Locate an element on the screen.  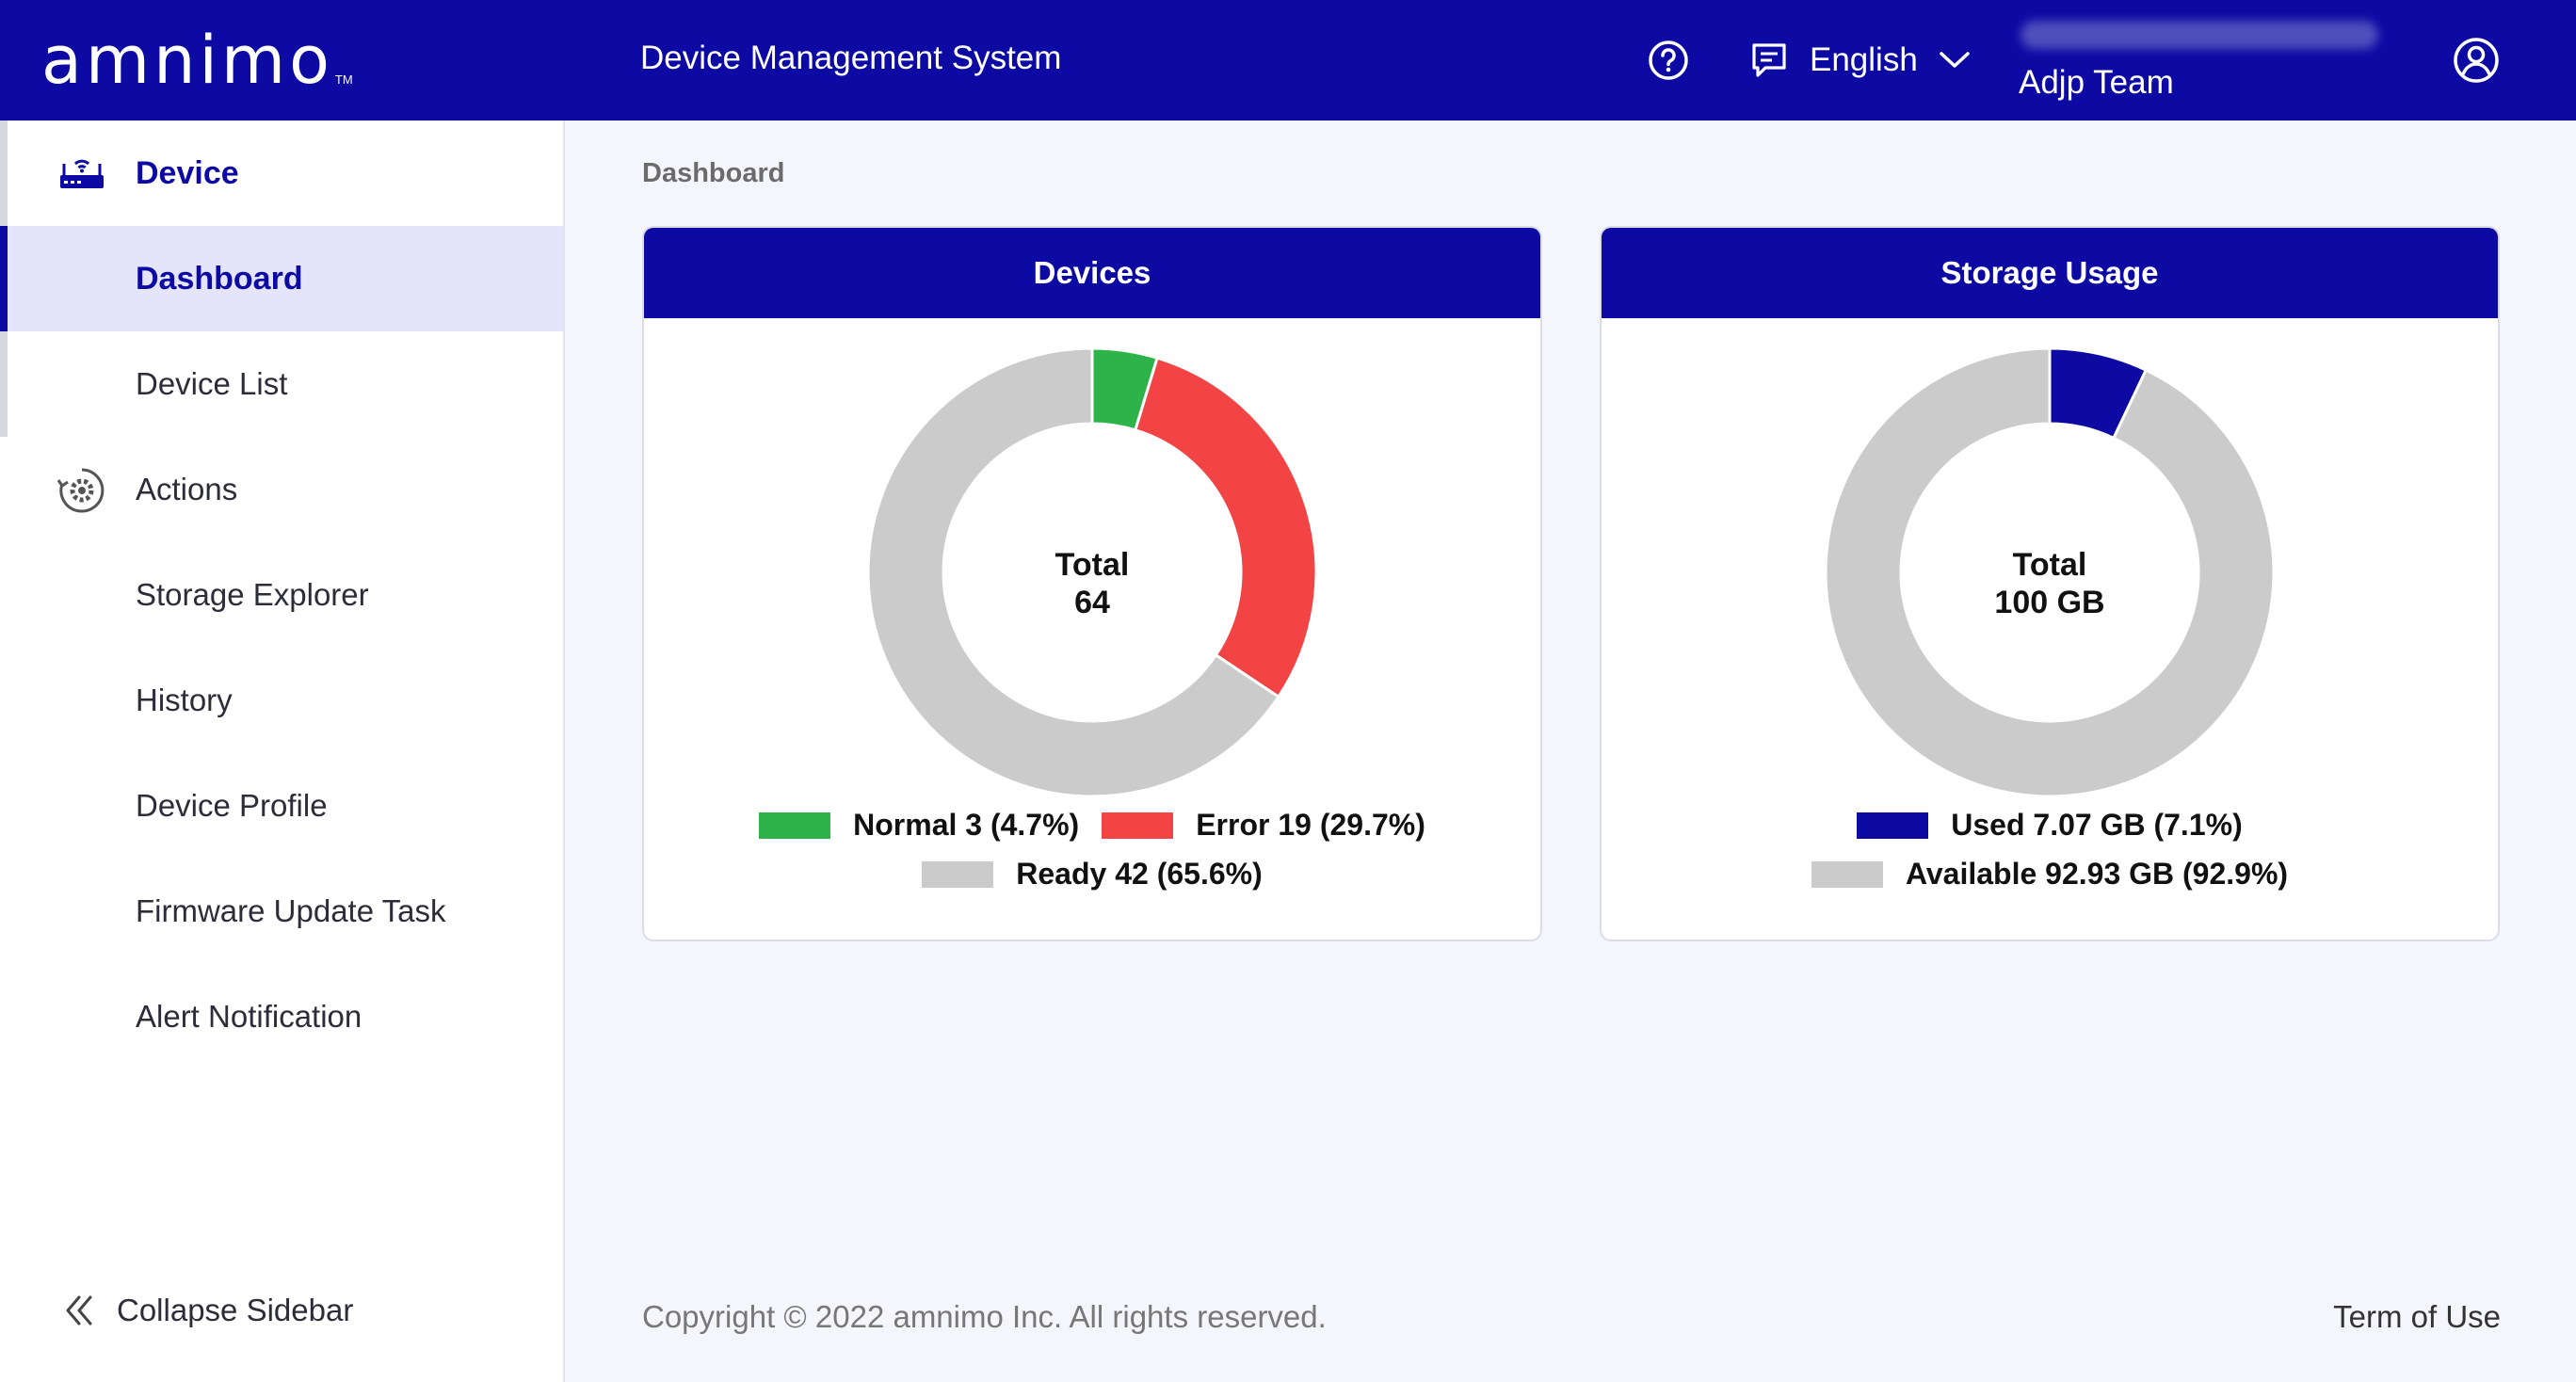
user-email-redacted is located at coordinates (2199, 35).